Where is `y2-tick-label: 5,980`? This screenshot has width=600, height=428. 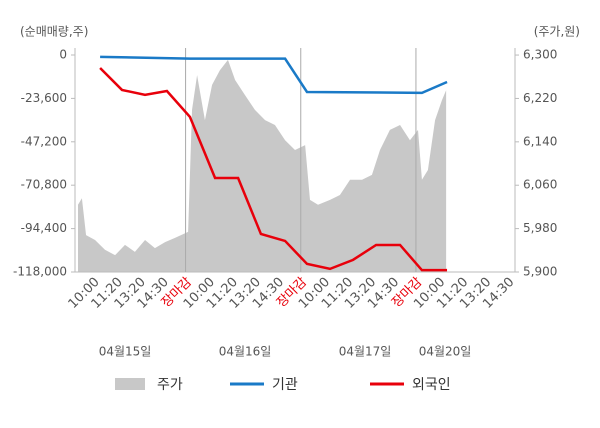
y2-tick-label: 5,980 is located at coordinates (540, 228).